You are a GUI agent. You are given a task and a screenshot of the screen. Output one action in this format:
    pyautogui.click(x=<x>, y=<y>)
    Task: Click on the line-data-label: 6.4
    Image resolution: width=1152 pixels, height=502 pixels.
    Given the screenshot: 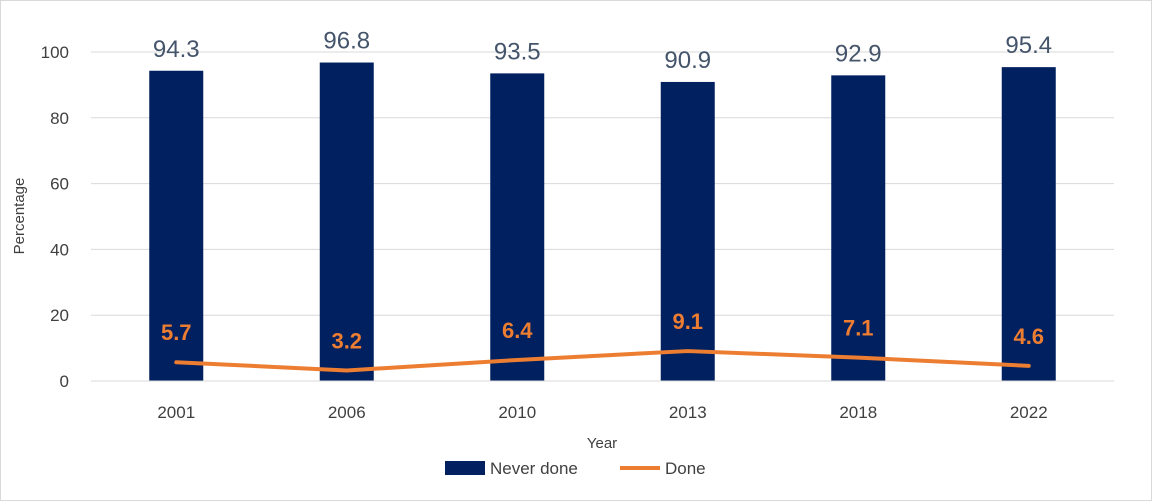 What is the action you would take?
    pyautogui.click(x=517, y=330)
    